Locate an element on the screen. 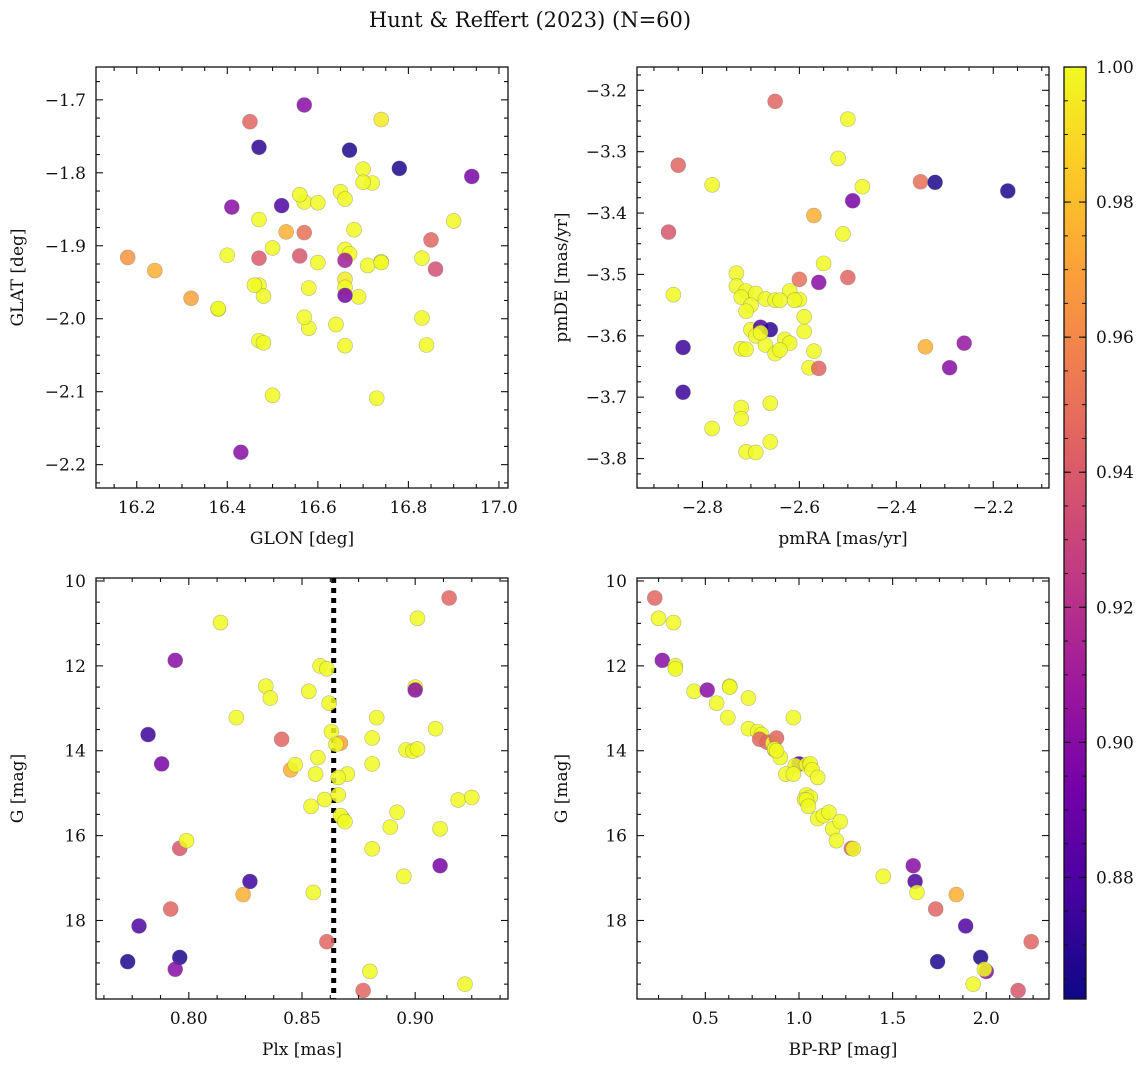 The width and height of the screenshot is (1148, 1067). colorbar-tick-label: 0.96 is located at coordinates (1115, 338).